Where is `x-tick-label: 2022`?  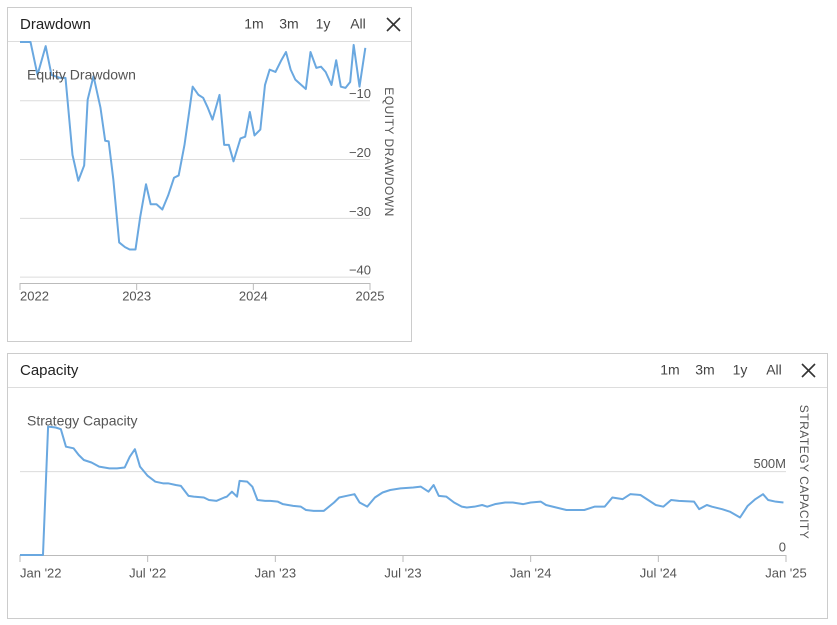 x-tick-label: 2022 is located at coordinates (34, 295).